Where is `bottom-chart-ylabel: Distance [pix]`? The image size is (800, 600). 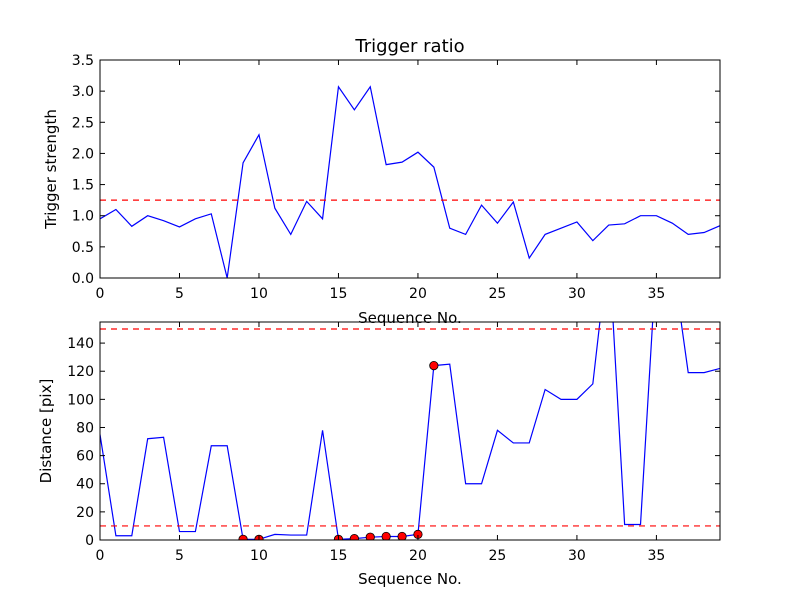
bottom-chart-ylabel: Distance [pix] is located at coordinates (46, 431).